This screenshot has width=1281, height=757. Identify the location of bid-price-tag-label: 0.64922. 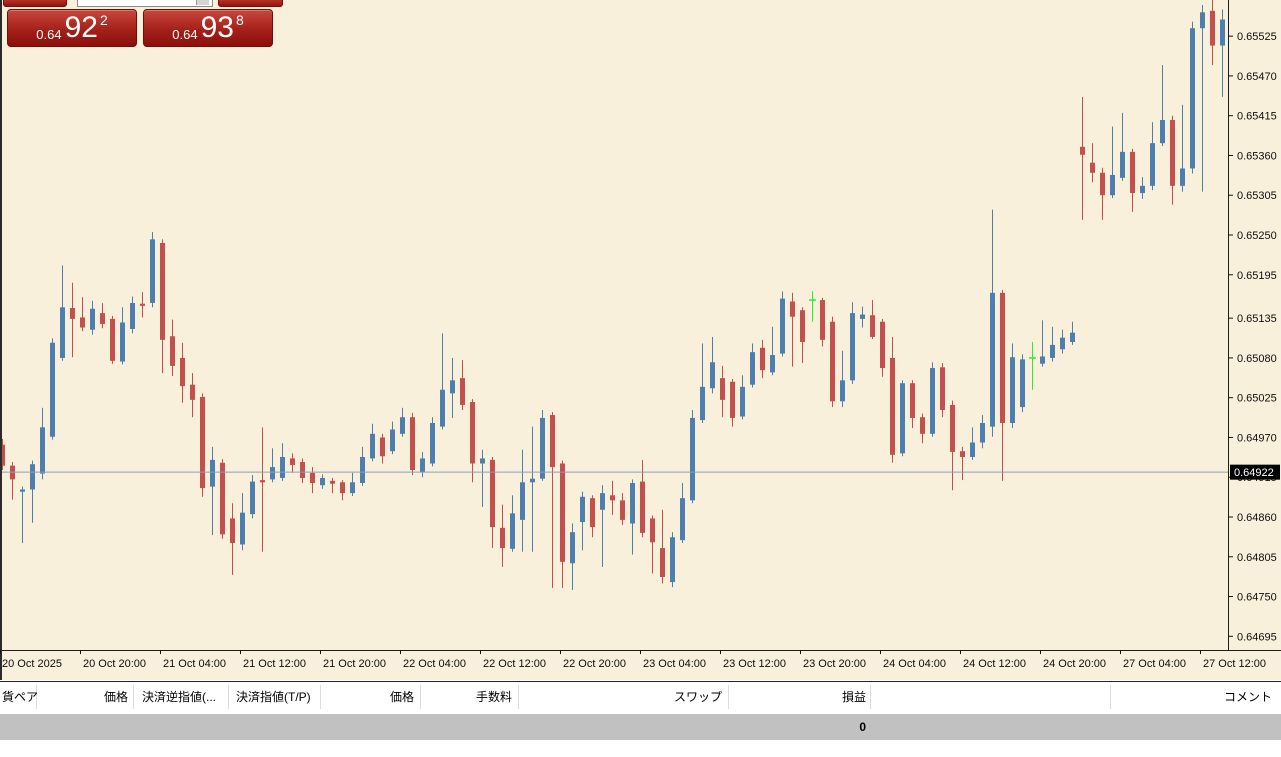
(1254, 473).